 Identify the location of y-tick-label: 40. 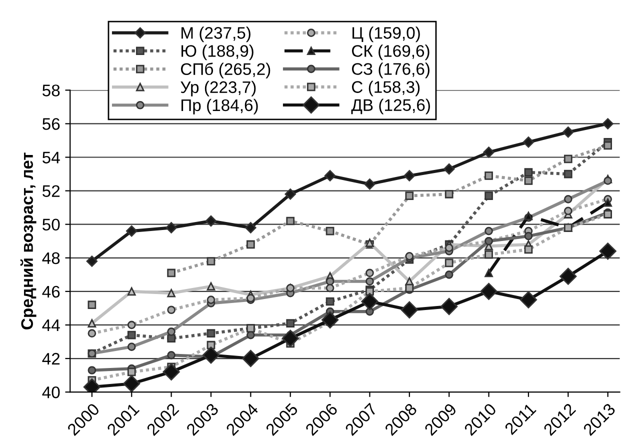
(51, 392).